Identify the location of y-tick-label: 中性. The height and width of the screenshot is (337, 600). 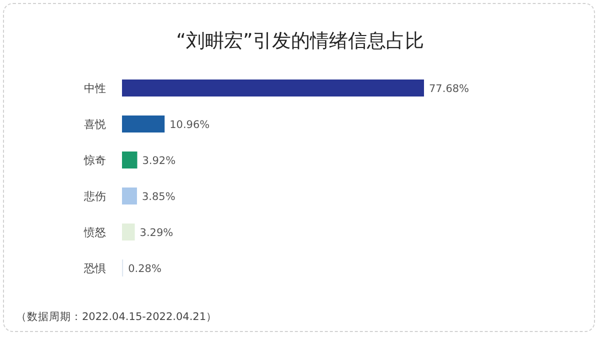
(95, 88).